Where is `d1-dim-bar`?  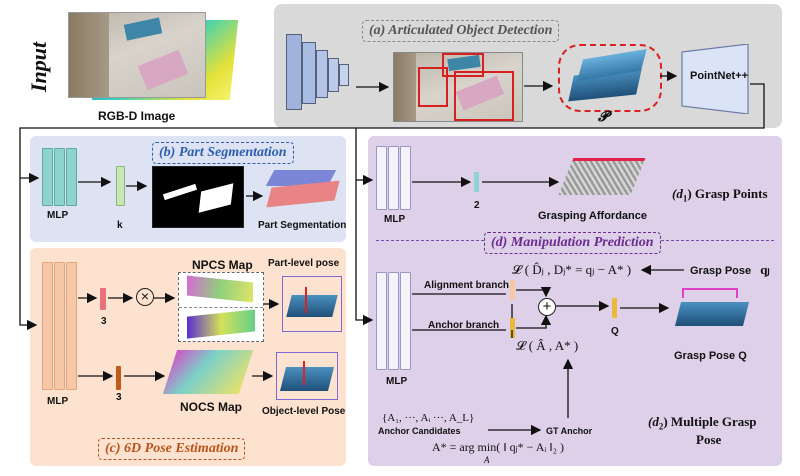 d1-dim-bar is located at coordinates (476, 182).